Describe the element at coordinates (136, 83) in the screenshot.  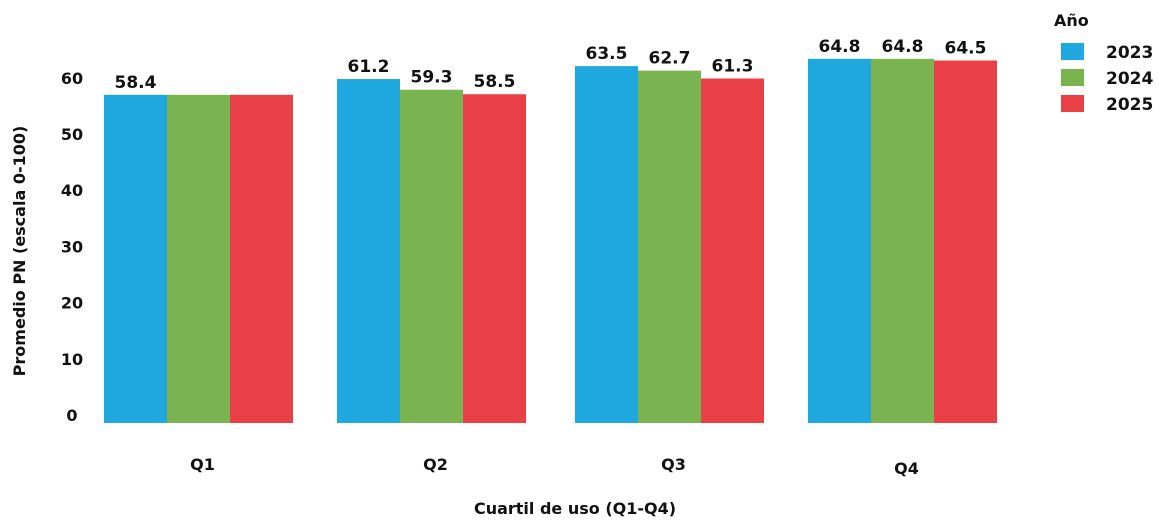
I see `data-label-q1-2023: 58.4` at that location.